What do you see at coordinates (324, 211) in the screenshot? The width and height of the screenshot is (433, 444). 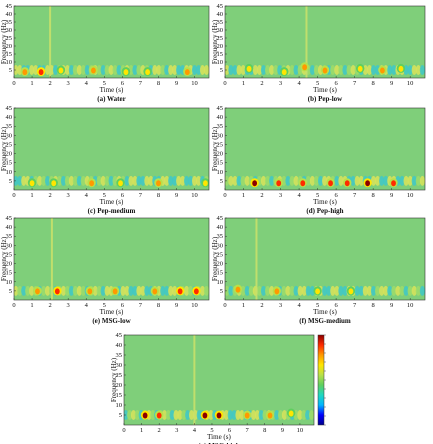 I see `panel-caption: (d) Pep-high` at bounding box center [324, 211].